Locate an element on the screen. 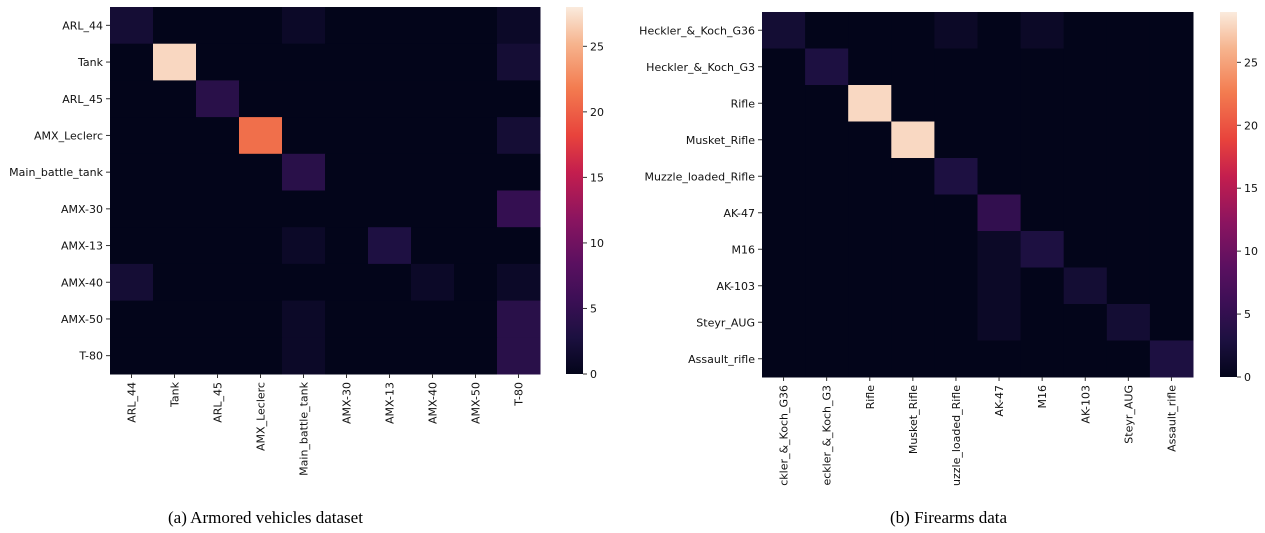  x-tick-label: ckler_&_Koch_G36 is located at coordinates (784, 435).